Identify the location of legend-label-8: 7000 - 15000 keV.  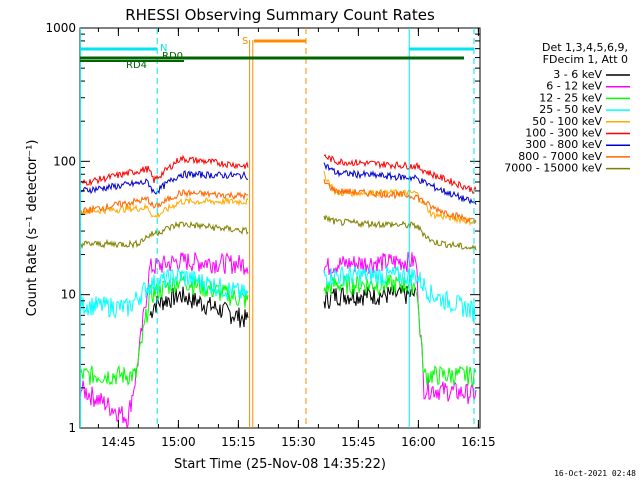
(553, 168).